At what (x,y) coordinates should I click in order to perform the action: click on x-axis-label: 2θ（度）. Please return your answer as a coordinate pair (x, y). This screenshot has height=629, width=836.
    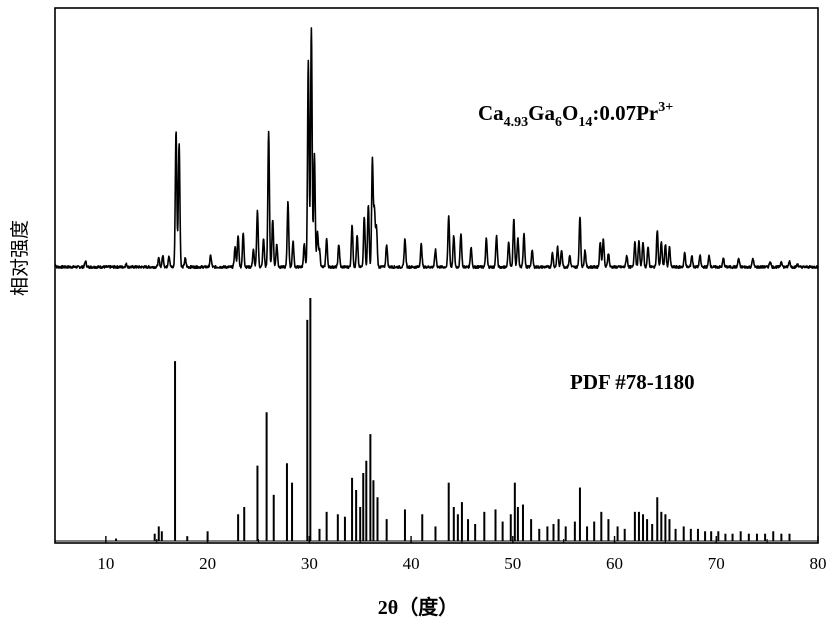
    Looking at the image, I should click on (418, 607).